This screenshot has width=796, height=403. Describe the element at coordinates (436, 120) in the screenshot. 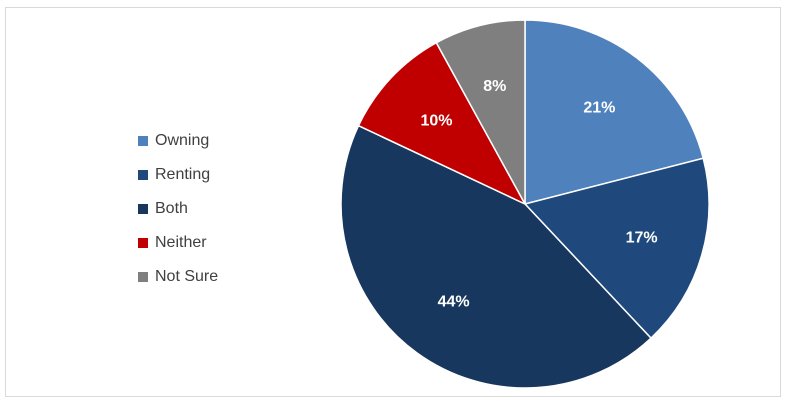

I see `data-label-neither: 10%` at that location.